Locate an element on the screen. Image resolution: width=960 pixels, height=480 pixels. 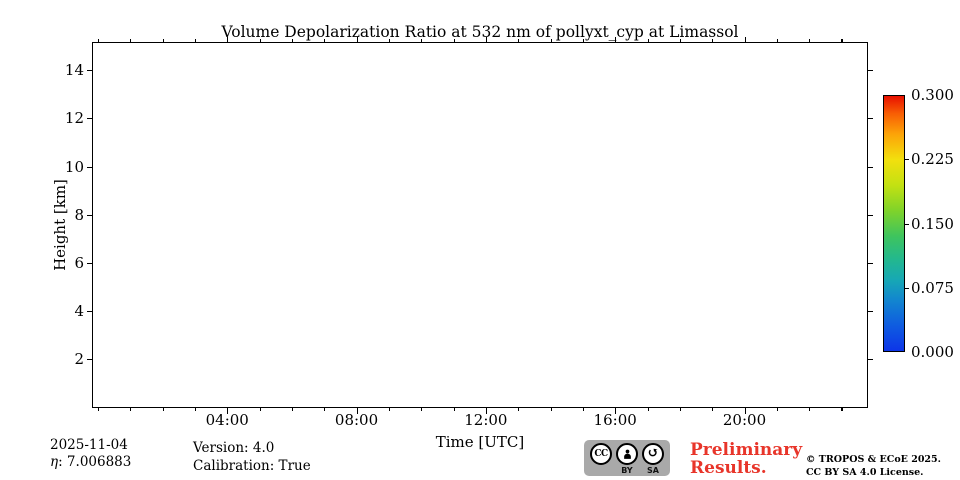
y-tick-label: 8 is located at coordinates (79, 214).